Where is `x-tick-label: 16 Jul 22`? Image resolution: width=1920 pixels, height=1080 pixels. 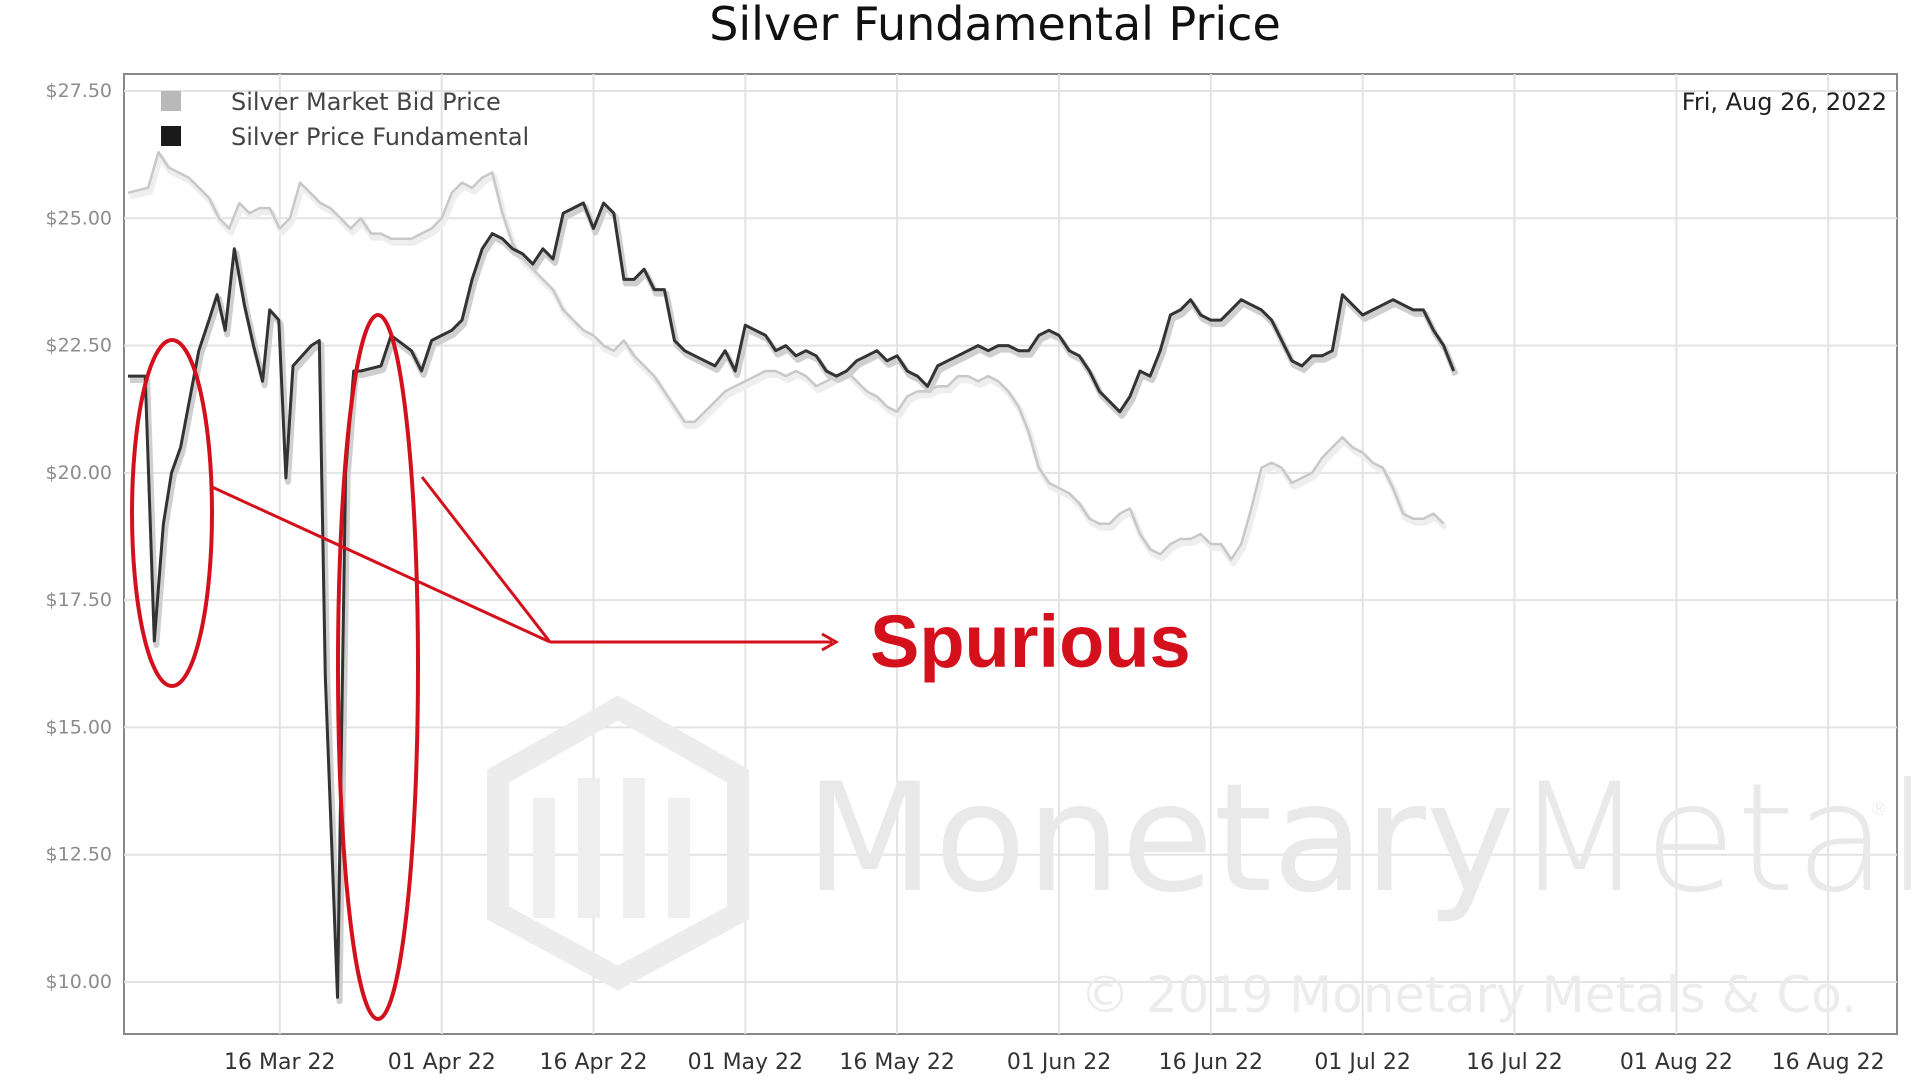
x-tick-label: 16 Jul 22 is located at coordinates (1514, 1062).